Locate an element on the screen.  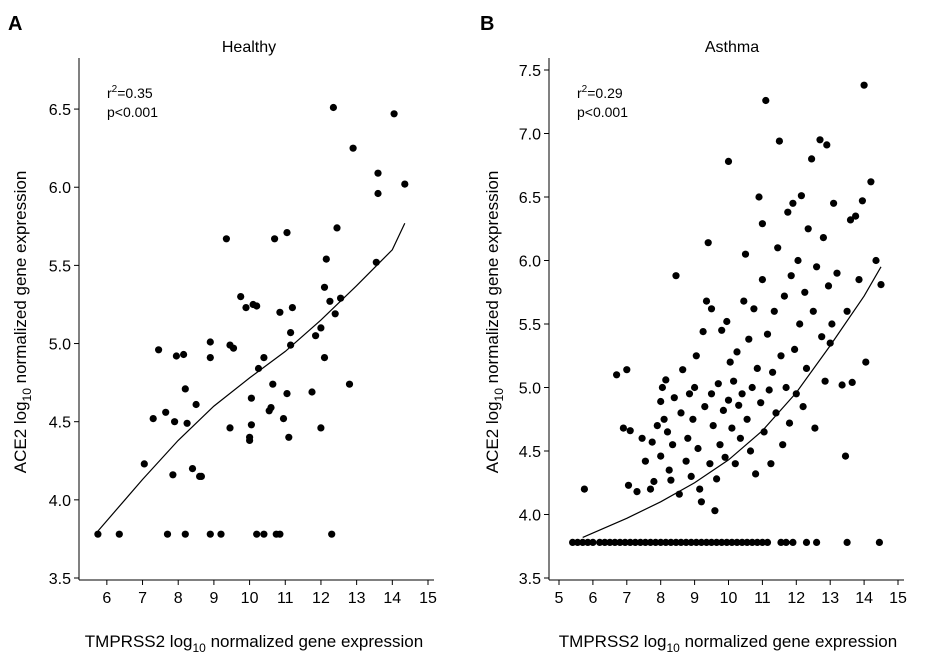
x-tick-label: 15 is located at coordinates (898, 598).